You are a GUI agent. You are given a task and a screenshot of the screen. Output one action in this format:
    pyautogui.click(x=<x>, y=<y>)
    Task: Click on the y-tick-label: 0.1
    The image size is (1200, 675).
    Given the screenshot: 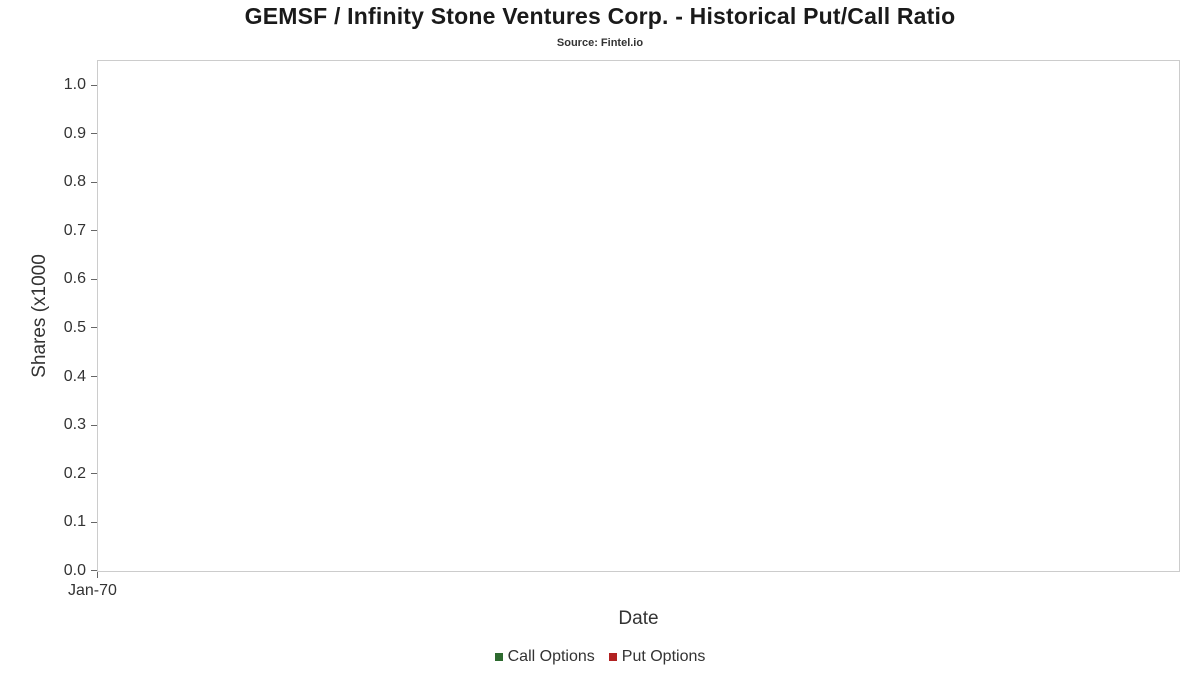 What is the action you would take?
    pyautogui.click(x=74, y=522)
    